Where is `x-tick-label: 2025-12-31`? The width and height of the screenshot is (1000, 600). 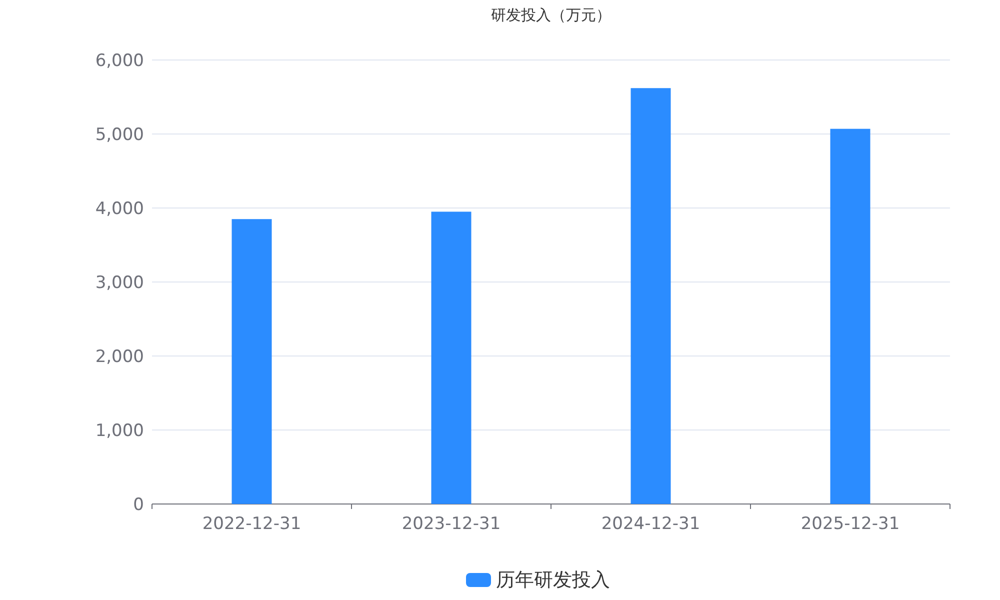
x-tick-label: 2025-12-31 is located at coordinates (850, 524).